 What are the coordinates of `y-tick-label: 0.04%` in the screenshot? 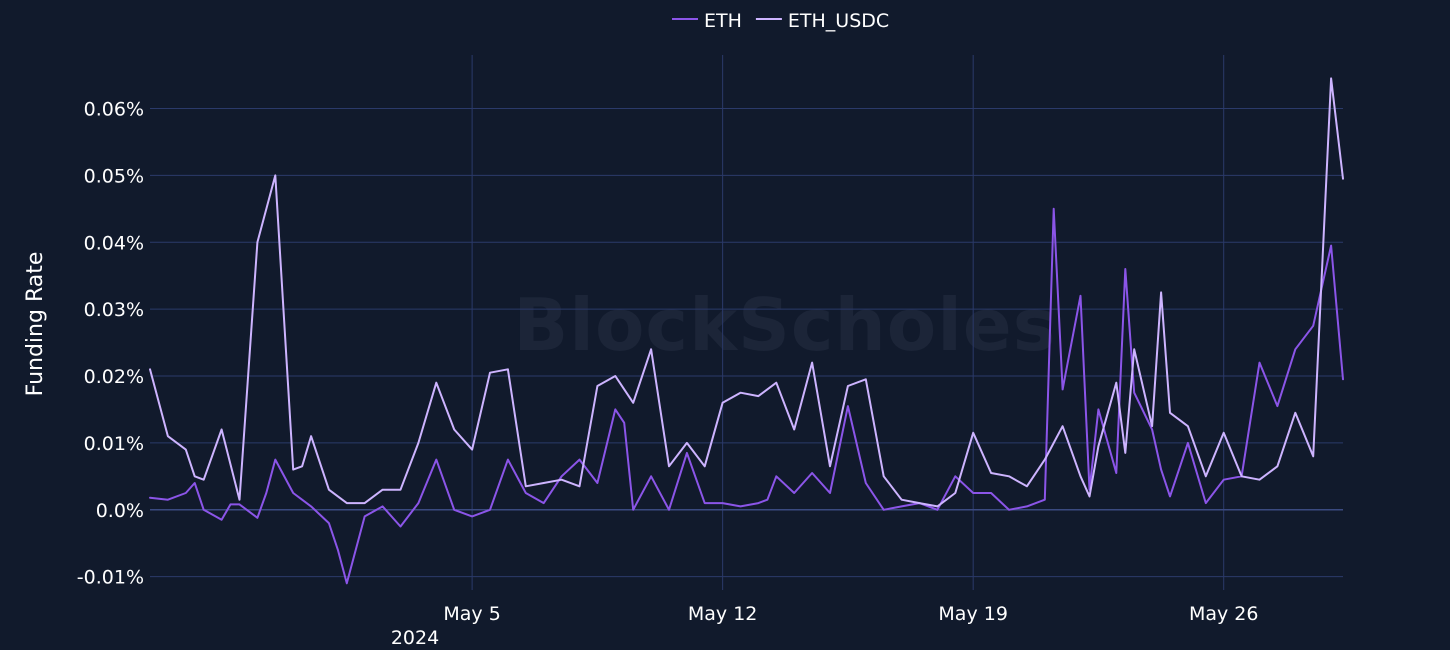 It's located at (114, 243).